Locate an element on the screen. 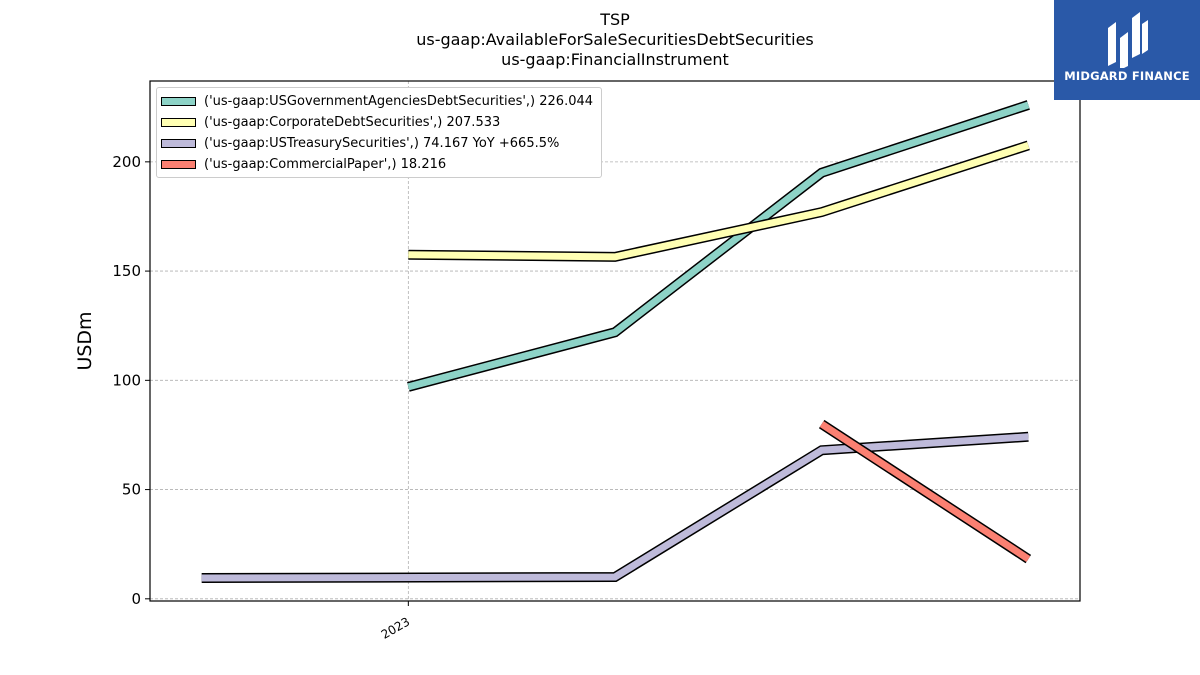  legend-item: ('us-gaap:CommercialPaper',) 18.216 is located at coordinates (377, 164).